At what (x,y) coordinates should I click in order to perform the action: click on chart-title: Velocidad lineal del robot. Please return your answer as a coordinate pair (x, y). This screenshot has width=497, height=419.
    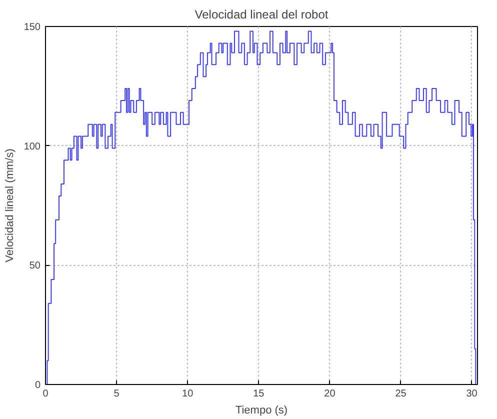
    Looking at the image, I should click on (261, 15).